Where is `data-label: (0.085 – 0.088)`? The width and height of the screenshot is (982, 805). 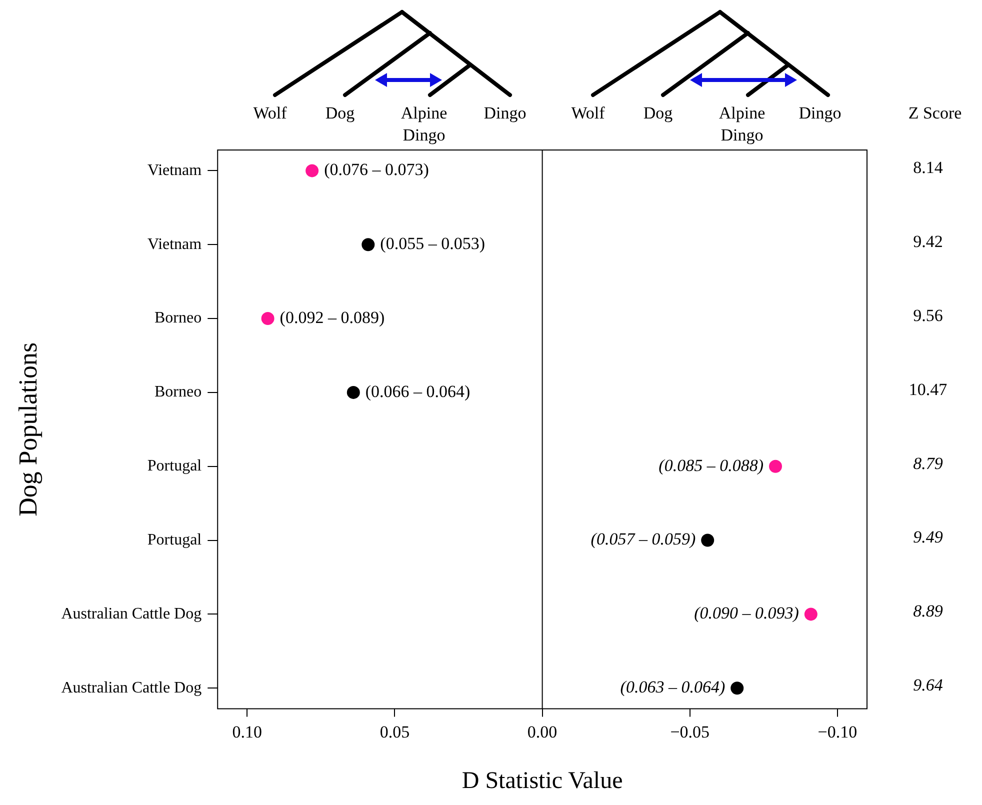 data-label: (0.085 – 0.088) is located at coordinates (711, 465).